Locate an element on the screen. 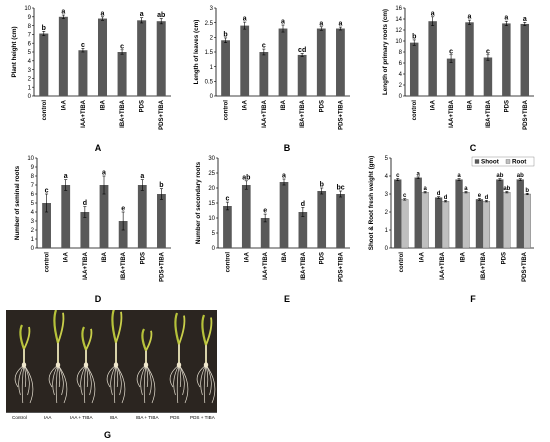 This screenshot has height=442, width=550. category-label: PDS is located at coordinates (507, 106).